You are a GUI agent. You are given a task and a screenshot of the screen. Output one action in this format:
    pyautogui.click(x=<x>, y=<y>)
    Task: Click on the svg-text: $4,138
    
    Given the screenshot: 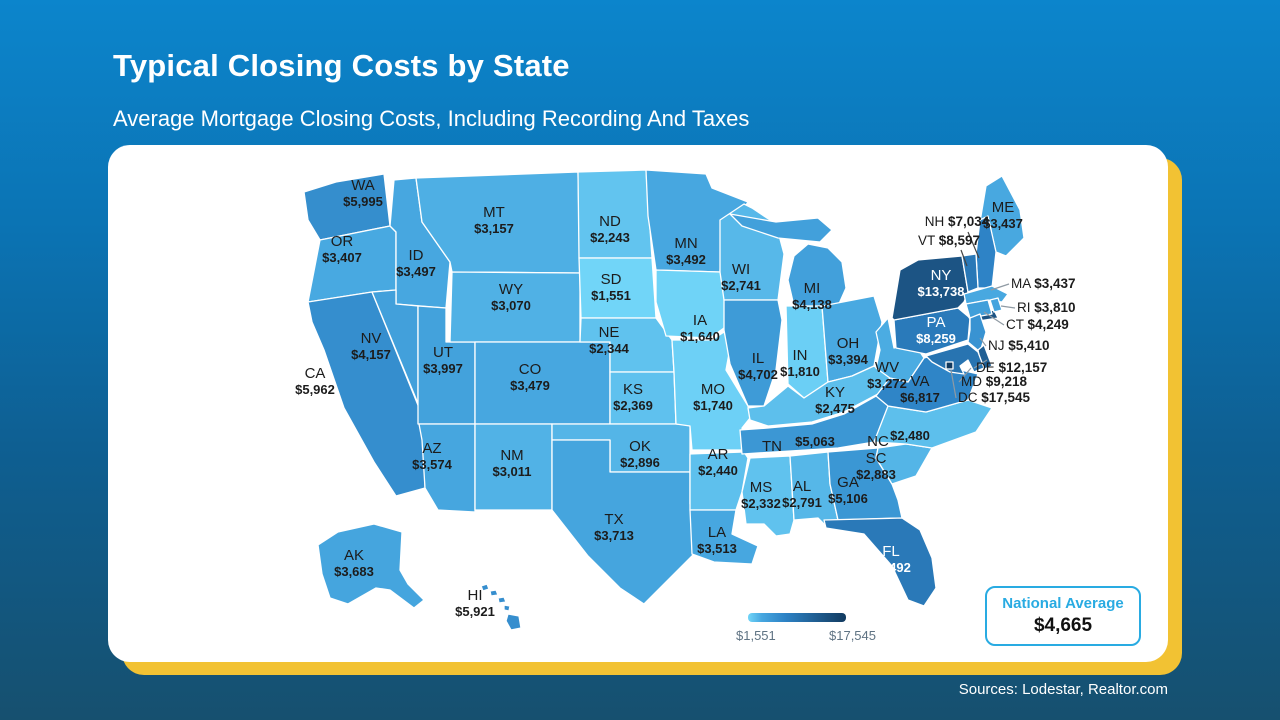 What is the action you would take?
    pyautogui.click(x=812, y=304)
    